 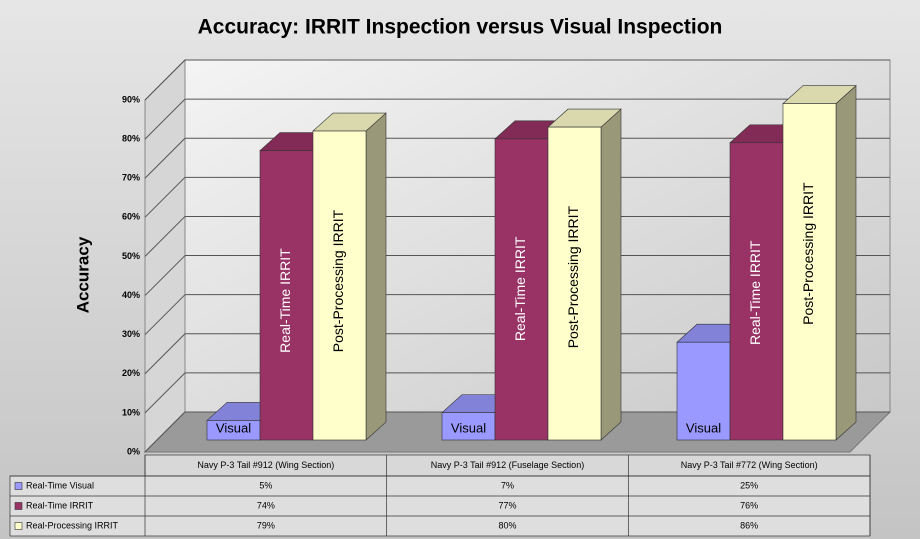 I want to click on y-tick-label: 80%, so click(x=131, y=138).